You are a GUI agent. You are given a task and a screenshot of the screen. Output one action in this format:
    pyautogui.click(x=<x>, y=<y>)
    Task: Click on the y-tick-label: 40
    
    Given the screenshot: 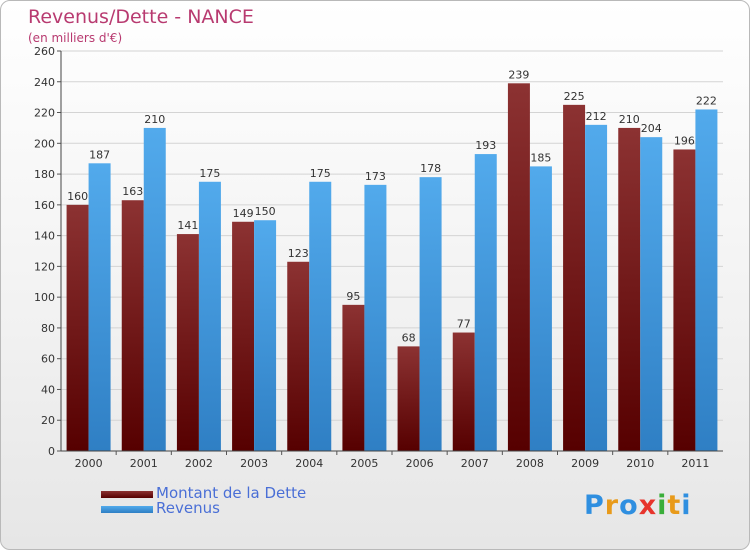 What is the action you would take?
    pyautogui.click(x=48, y=389)
    